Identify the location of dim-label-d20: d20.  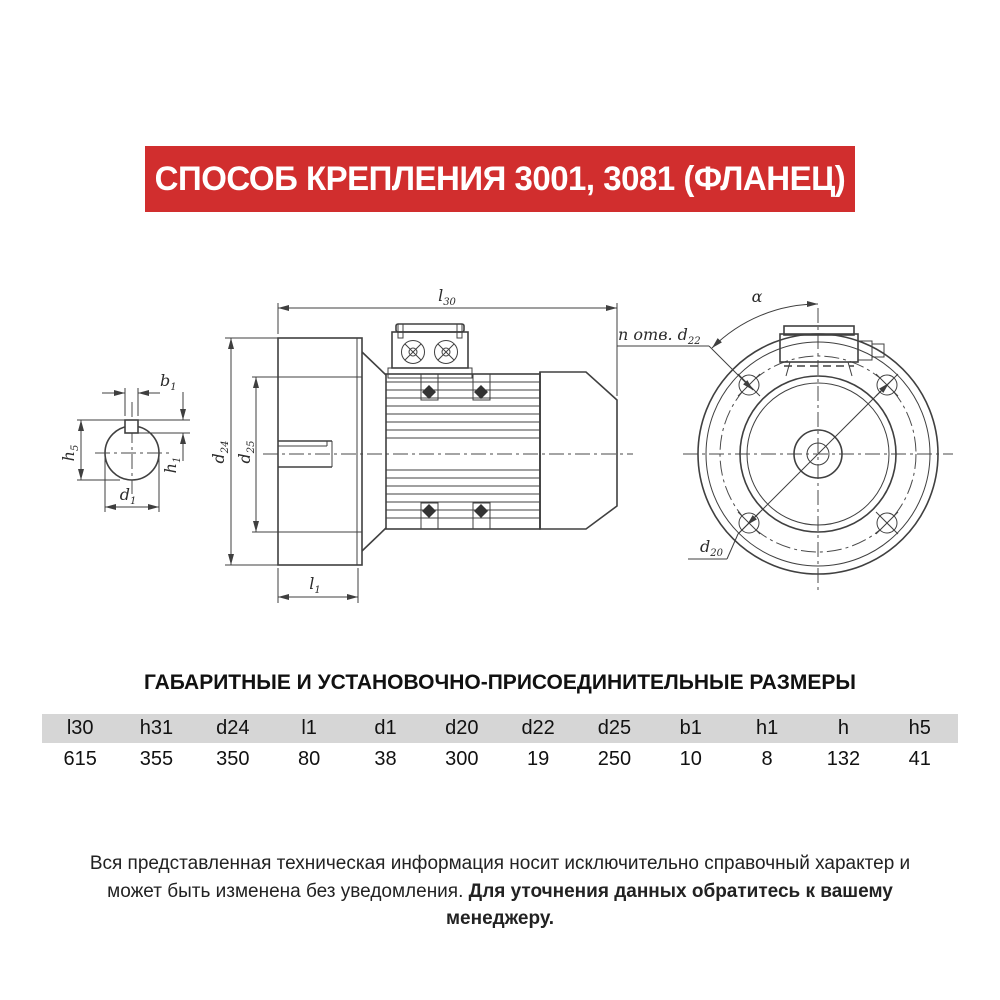
(712, 548).